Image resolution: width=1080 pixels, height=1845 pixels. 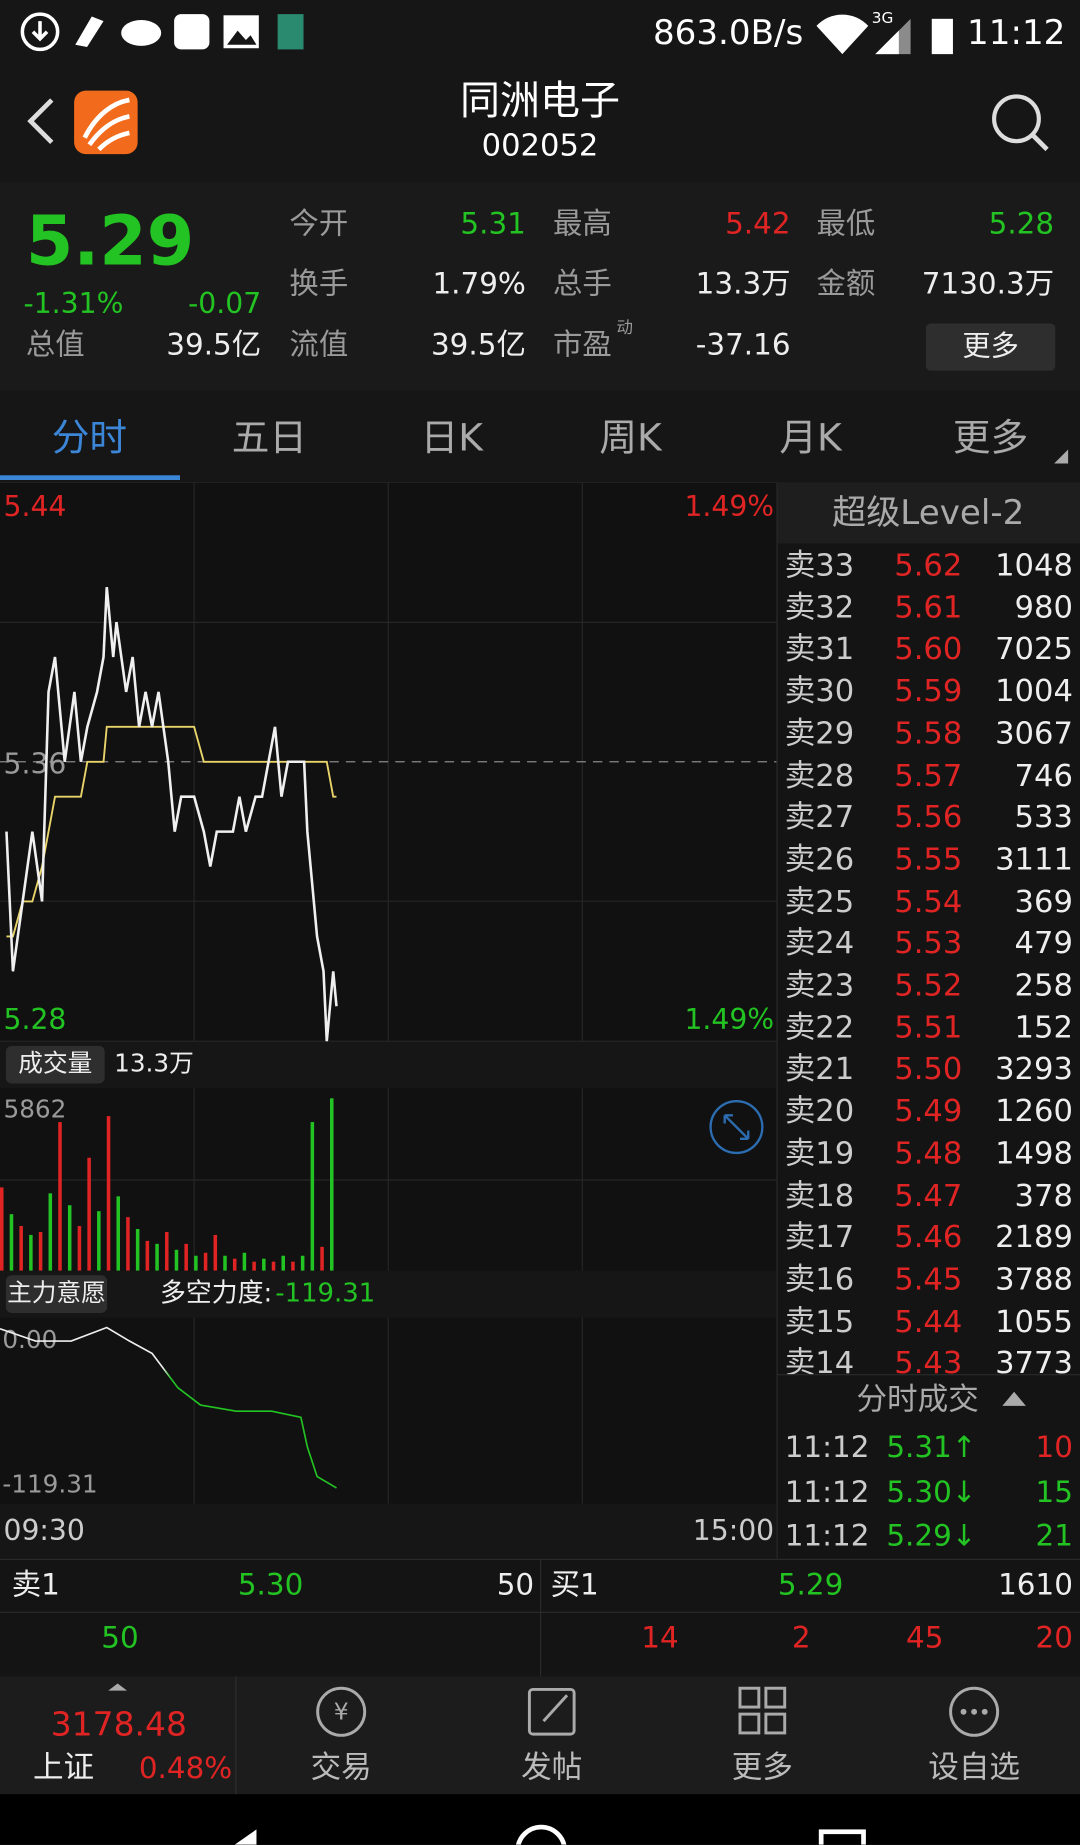 I want to click on order-book, so click(x=540, y=1618).